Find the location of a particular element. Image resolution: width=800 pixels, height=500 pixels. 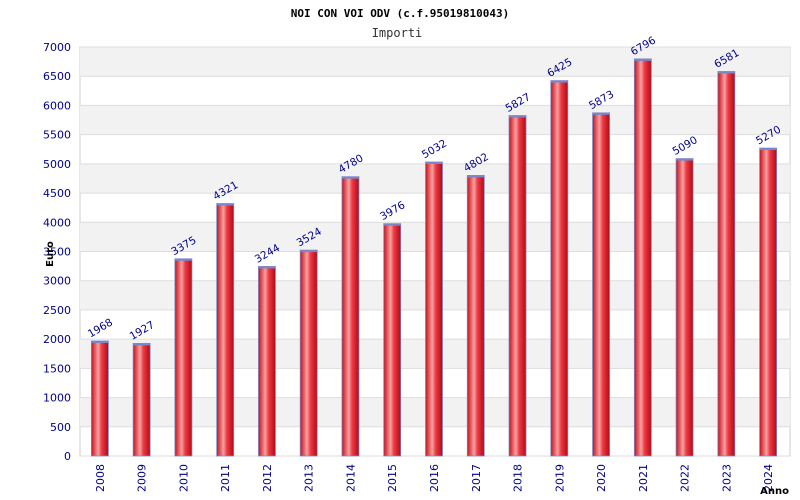

bar-2022 is located at coordinates (684, 307).